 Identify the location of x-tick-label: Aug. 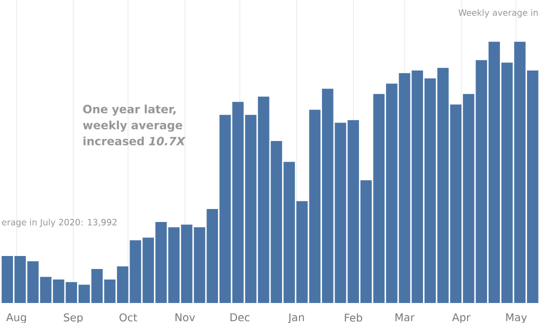
(16, 318).